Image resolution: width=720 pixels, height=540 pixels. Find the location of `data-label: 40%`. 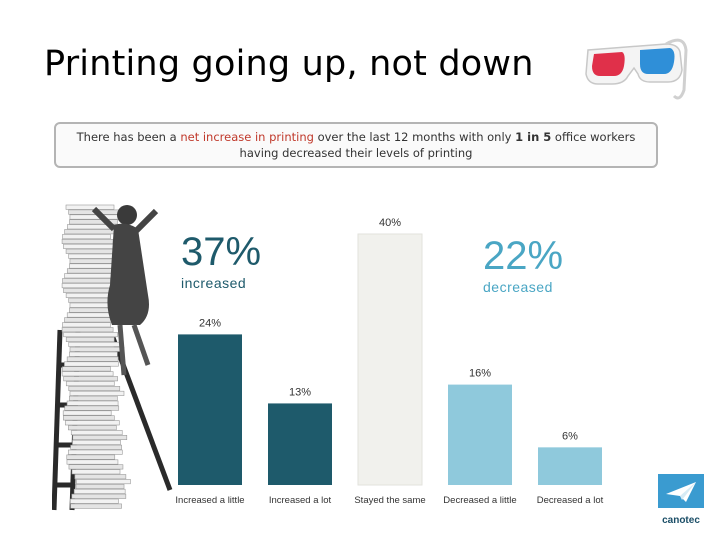

data-label: 40% is located at coordinates (390, 223).